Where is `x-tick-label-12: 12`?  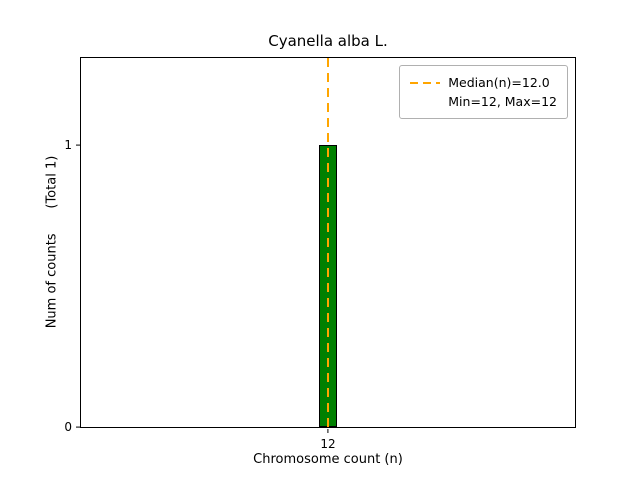 x-tick-label-12: 12 is located at coordinates (328, 444).